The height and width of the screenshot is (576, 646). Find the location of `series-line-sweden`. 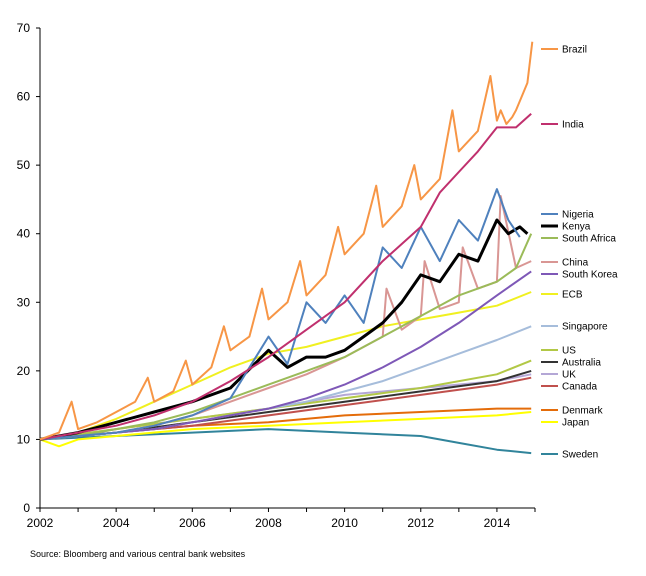

series-line-sweden is located at coordinates (285, 441).